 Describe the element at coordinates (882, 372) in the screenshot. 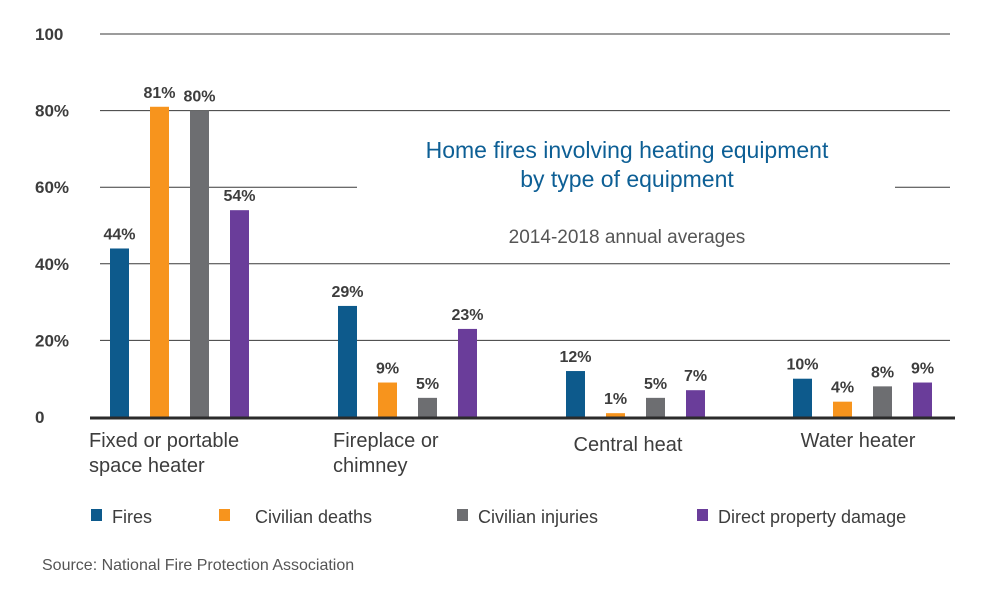

I see `data-label: 8%` at that location.